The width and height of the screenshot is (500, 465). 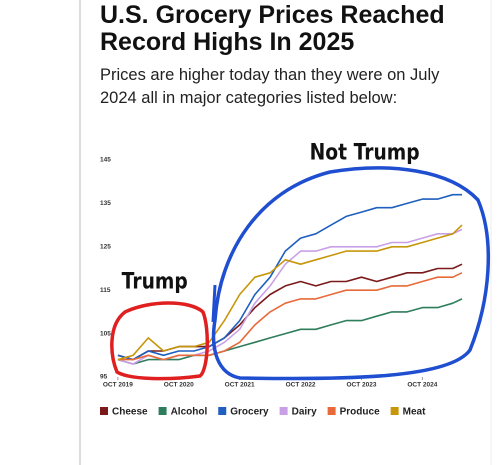 I want to click on annotation: Trump, so click(x=155, y=281).